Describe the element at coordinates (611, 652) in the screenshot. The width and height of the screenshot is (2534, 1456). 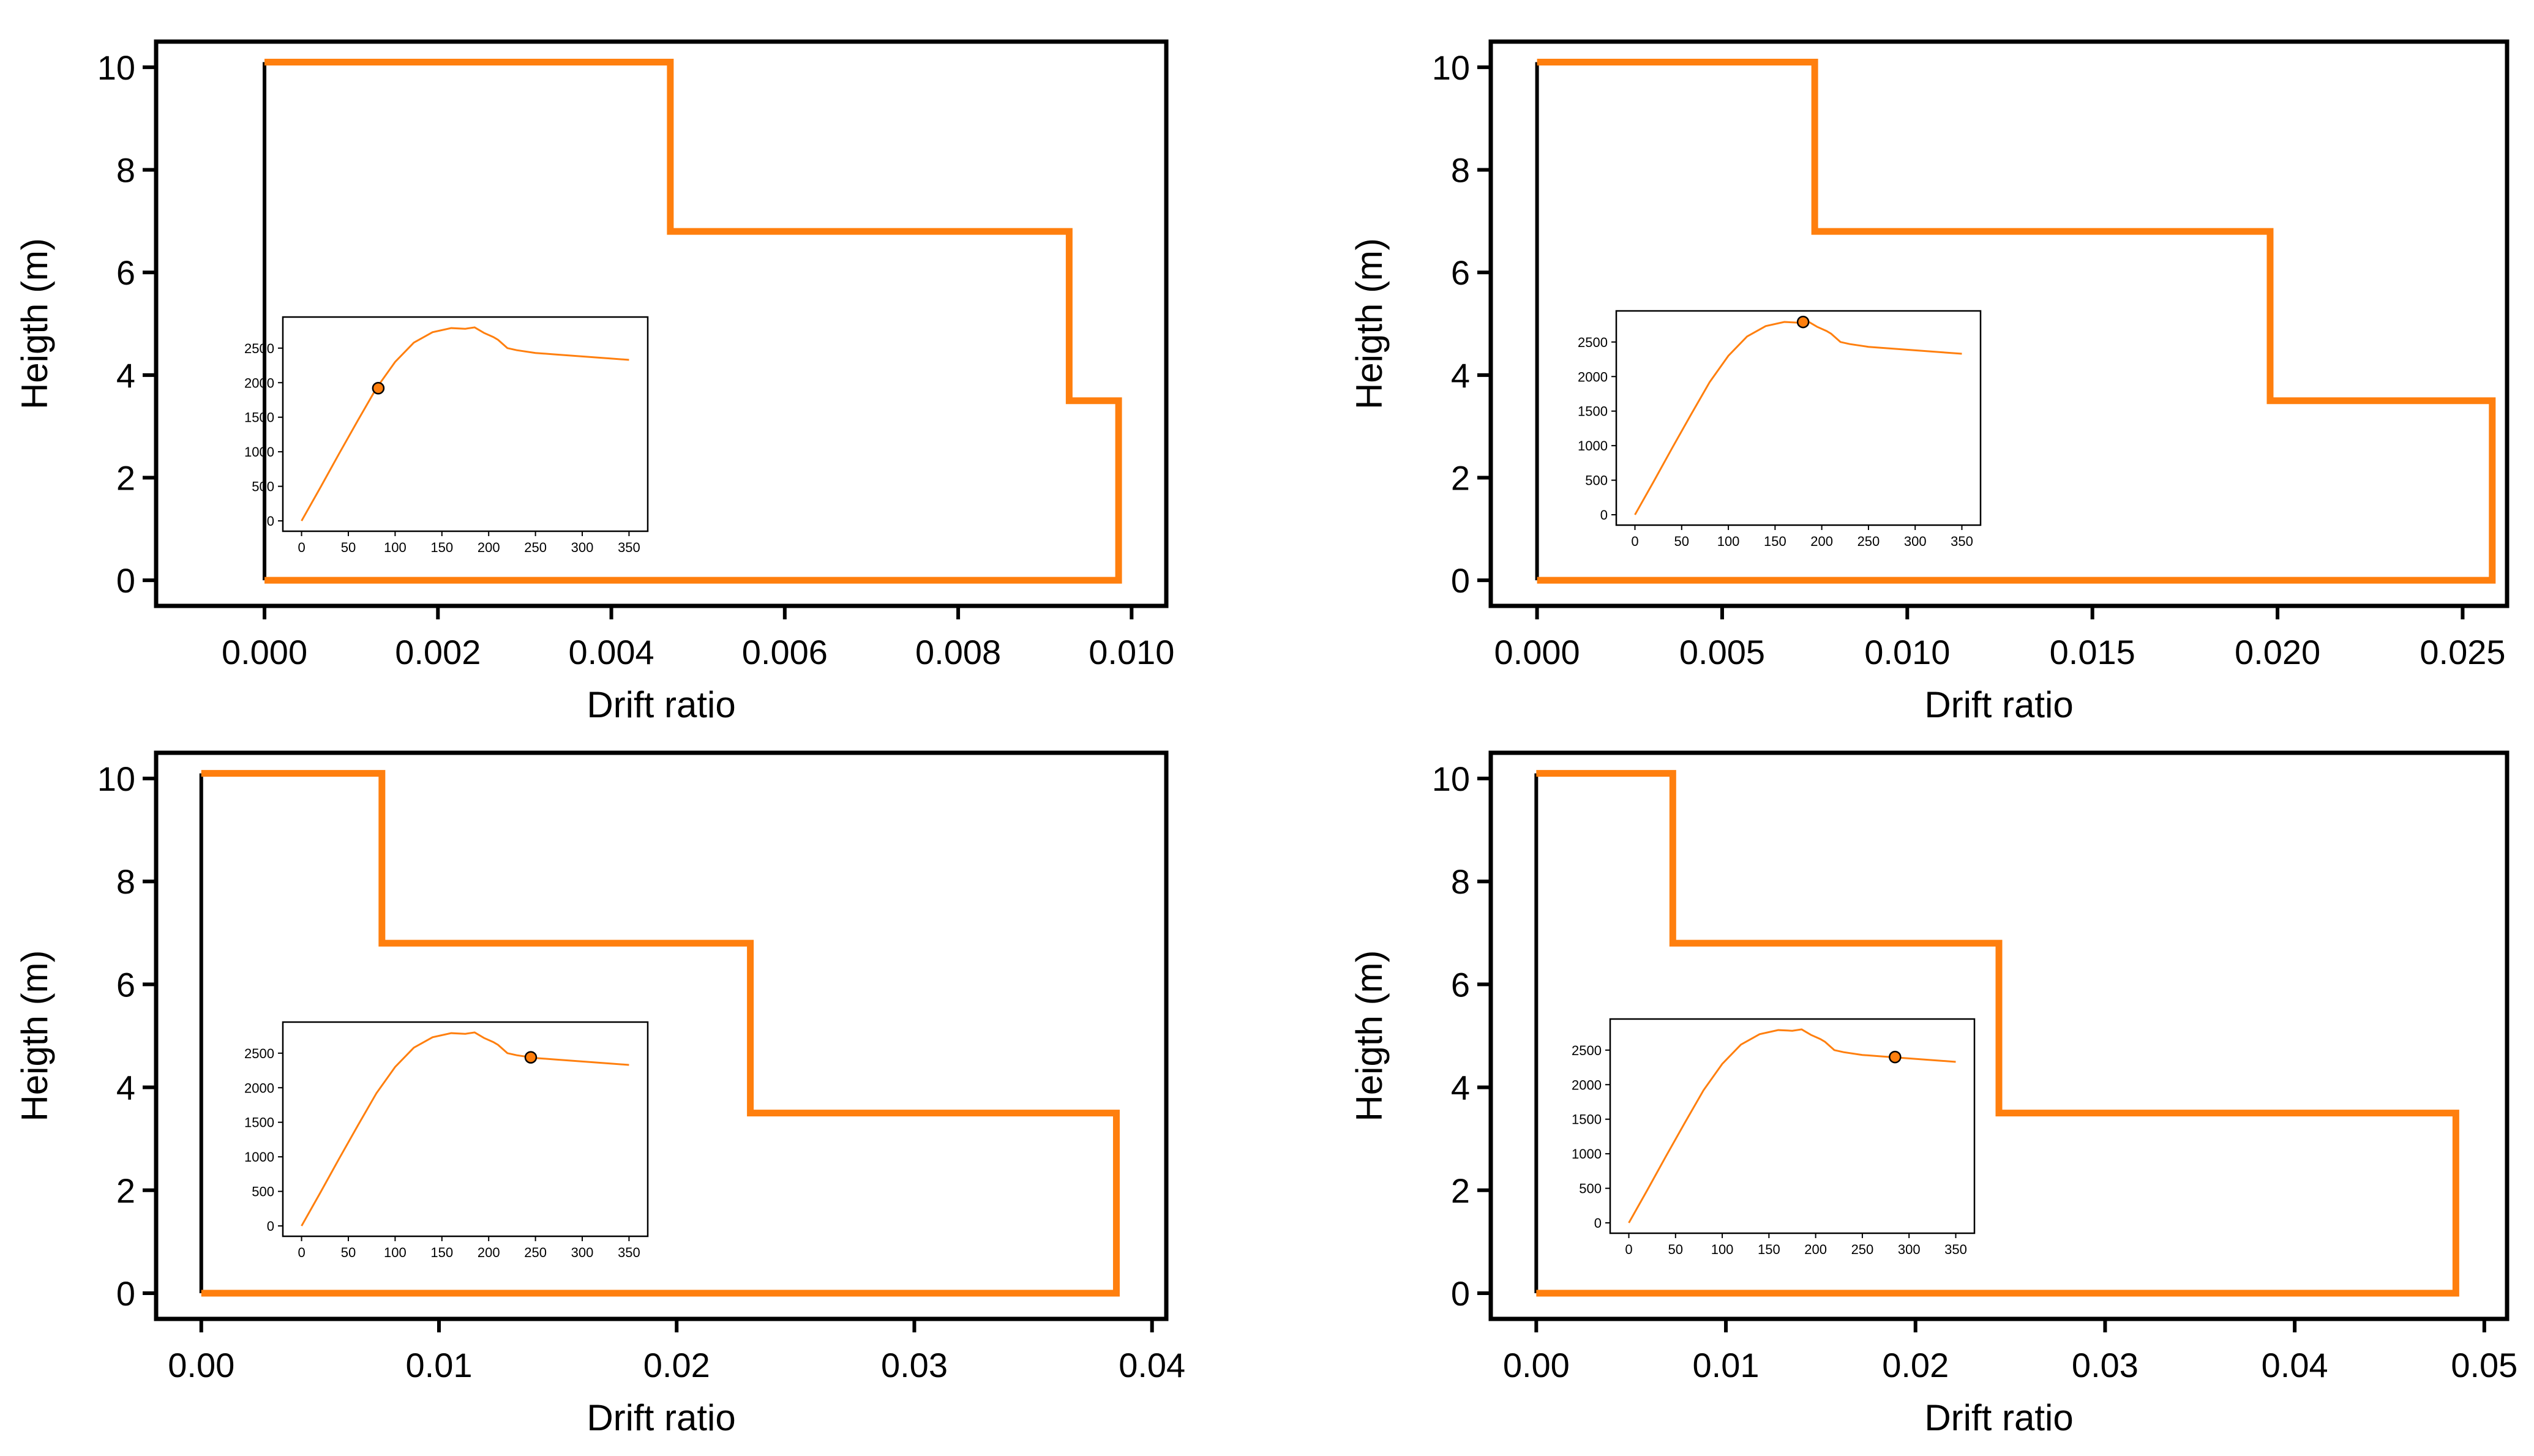
I see `x-tick-label: 0.004` at that location.